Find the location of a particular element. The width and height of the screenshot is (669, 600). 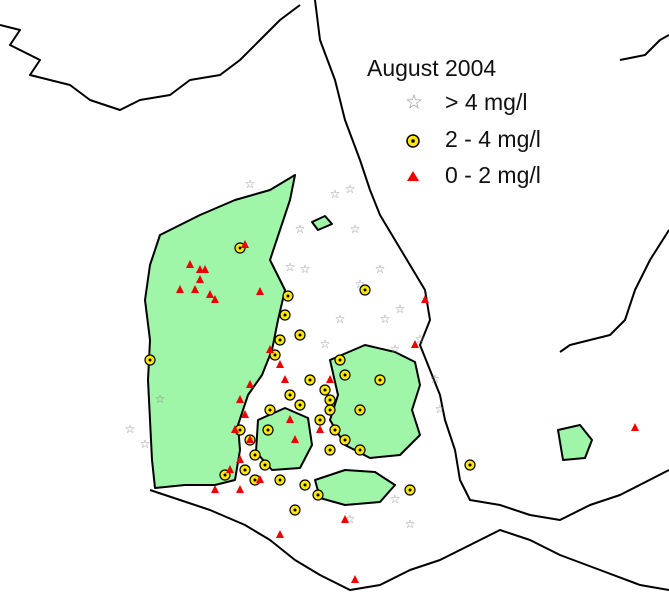

jutland is located at coordinates (220, 331).